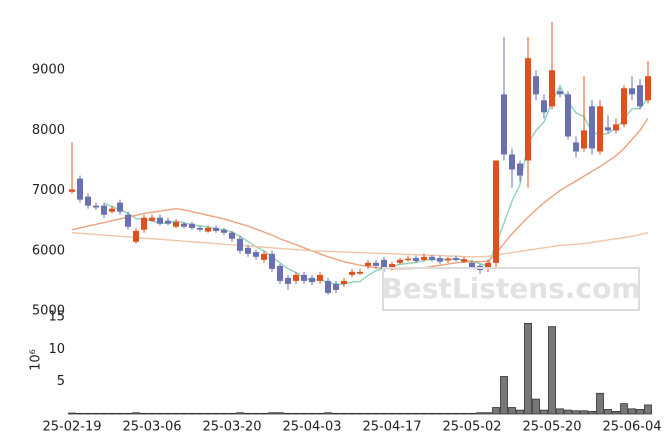 The image size is (671, 448). What do you see at coordinates (551, 427) in the screenshot?
I see `x-tick-label: 25-05-20` at bounding box center [551, 427].